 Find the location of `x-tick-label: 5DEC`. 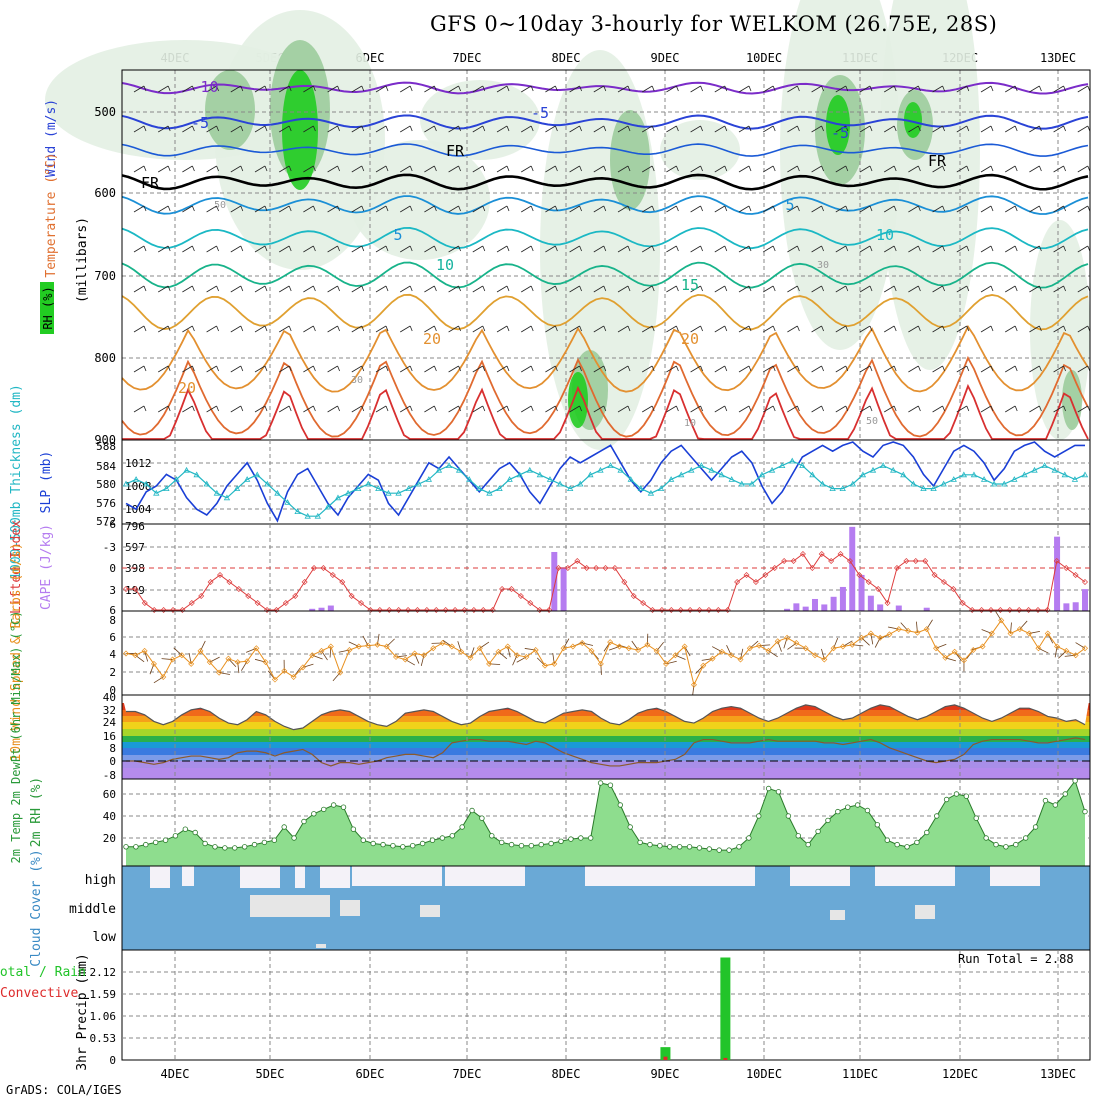

x-tick-label: 5DEC is located at coordinates (270, 1074).